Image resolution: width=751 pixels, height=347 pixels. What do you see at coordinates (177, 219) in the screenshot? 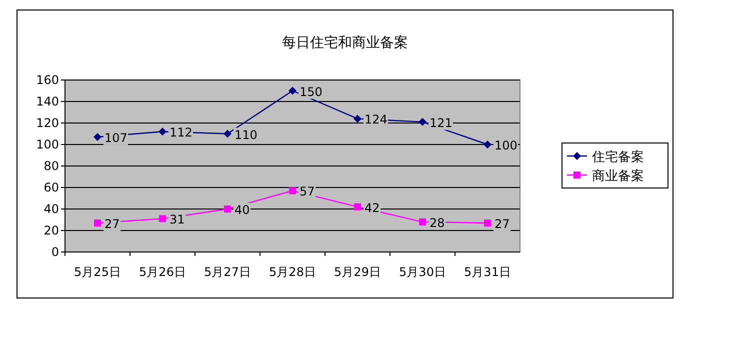
I see `data-label: 31` at bounding box center [177, 219].